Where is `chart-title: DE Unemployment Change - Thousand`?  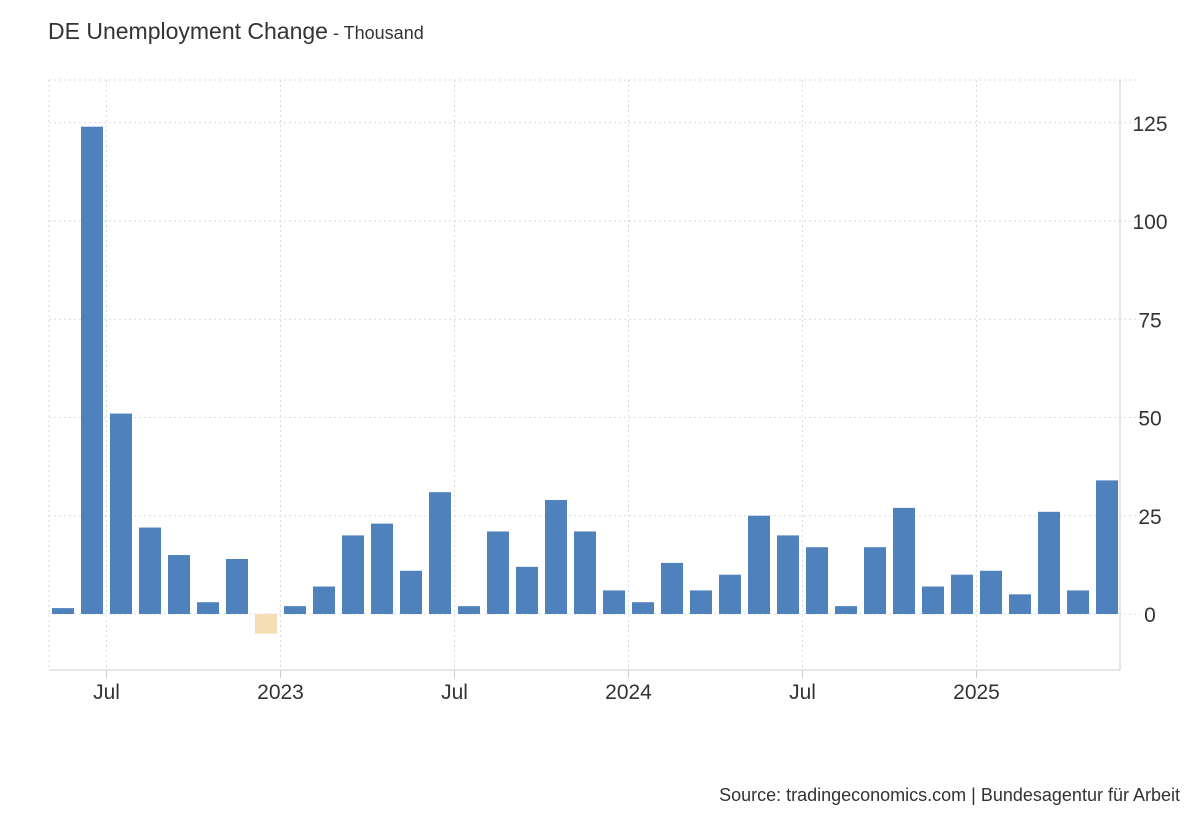 chart-title: DE Unemployment Change - Thousand is located at coordinates (236, 31).